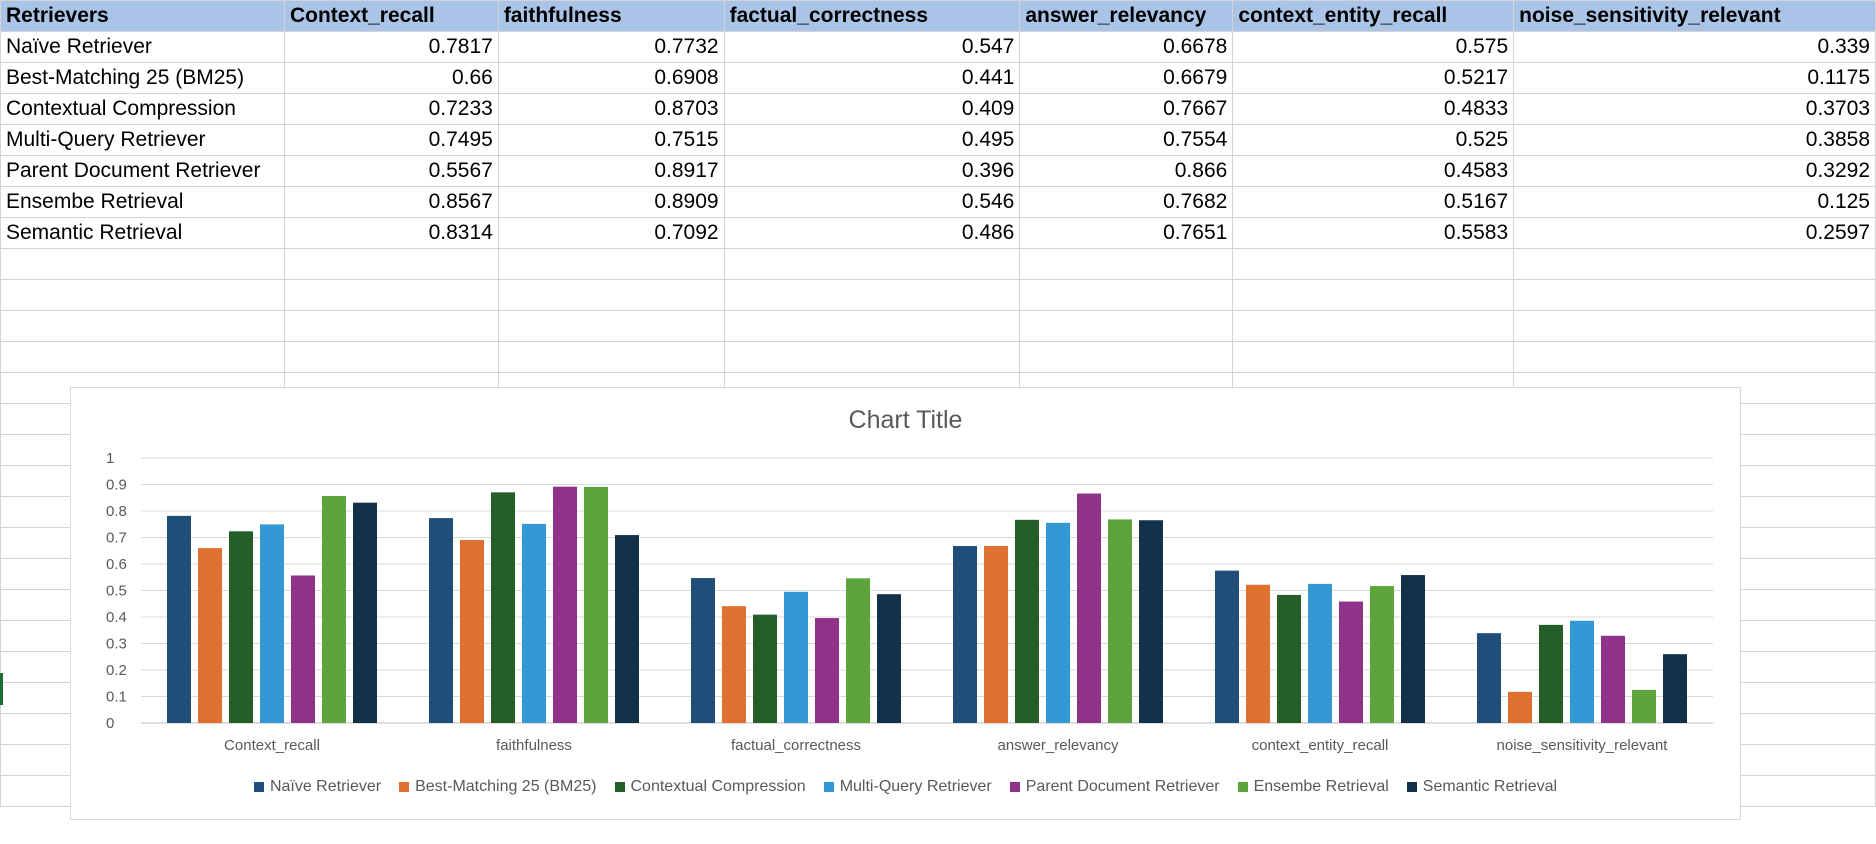 This screenshot has width=1876, height=844. I want to click on value-cell: 0.7515, so click(611, 140).